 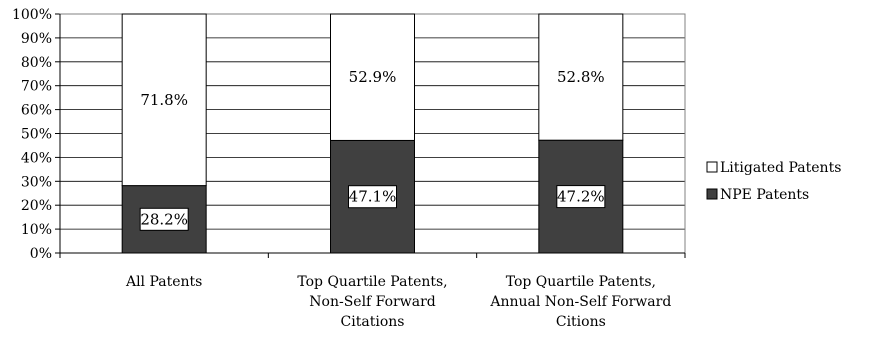 I want to click on legend-label: Litigated Patents, so click(x=780, y=168).